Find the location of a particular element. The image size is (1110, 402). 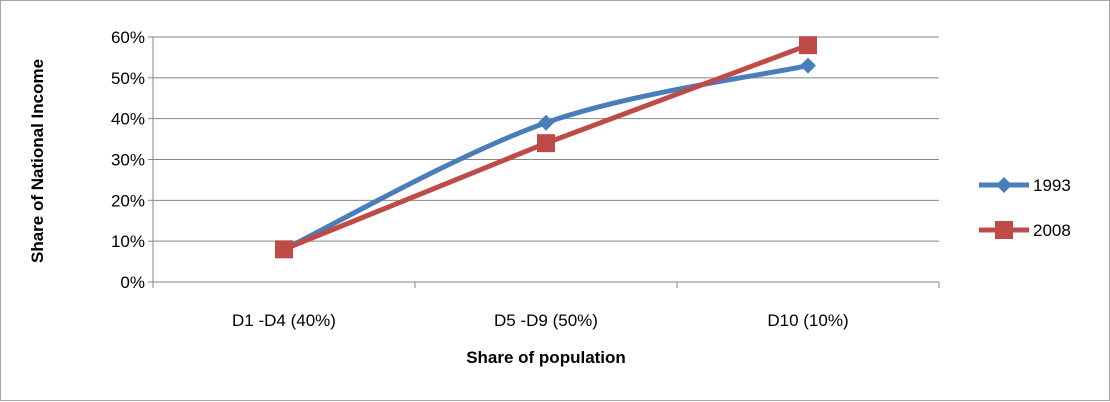

legend-label-2008: 2008 is located at coordinates (1052, 230).